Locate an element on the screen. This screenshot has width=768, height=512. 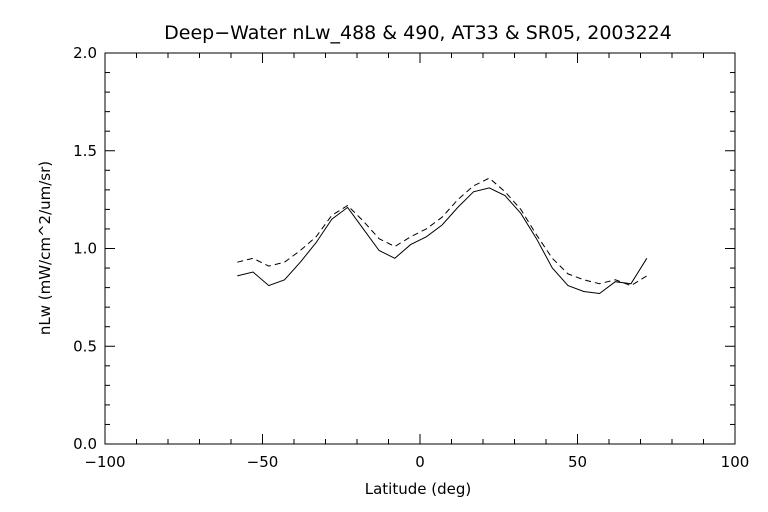
y-axis-label: nLw (mW/cm^2/um/sr) is located at coordinates (45, 248).